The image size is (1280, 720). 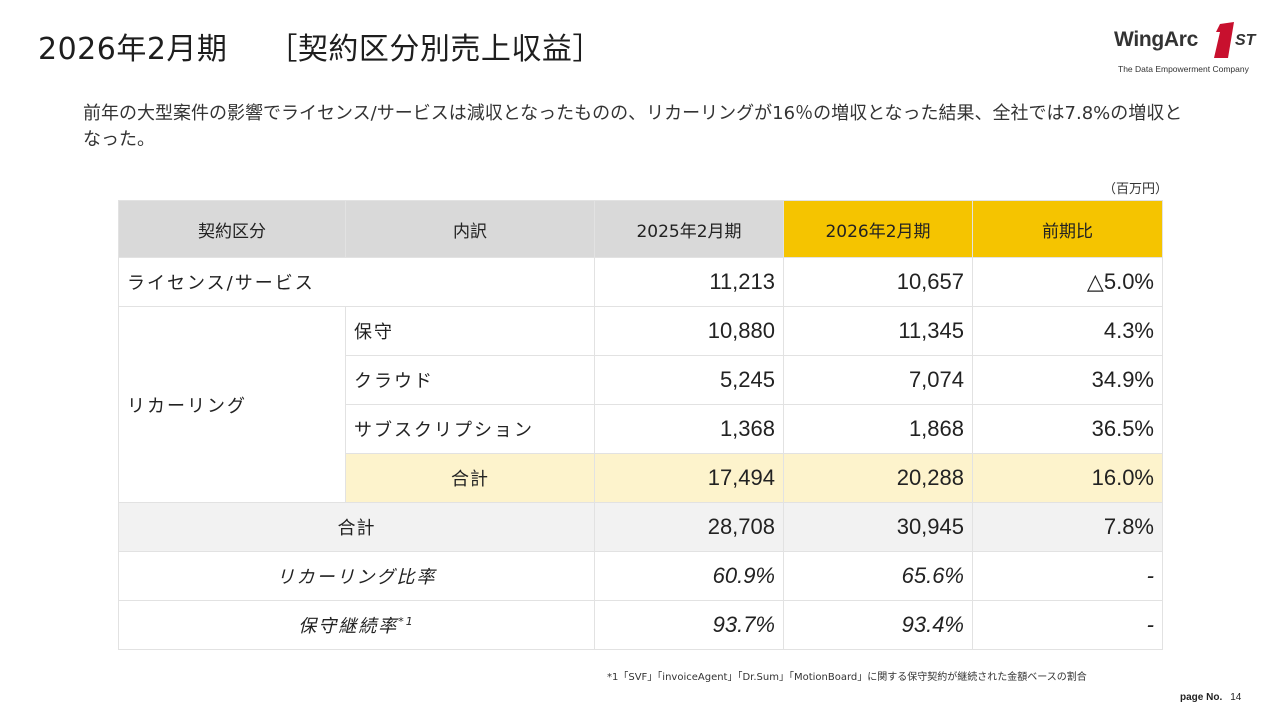 What do you see at coordinates (689, 527) in the screenshot?
I see `total-fy2025: 28,708` at bounding box center [689, 527].